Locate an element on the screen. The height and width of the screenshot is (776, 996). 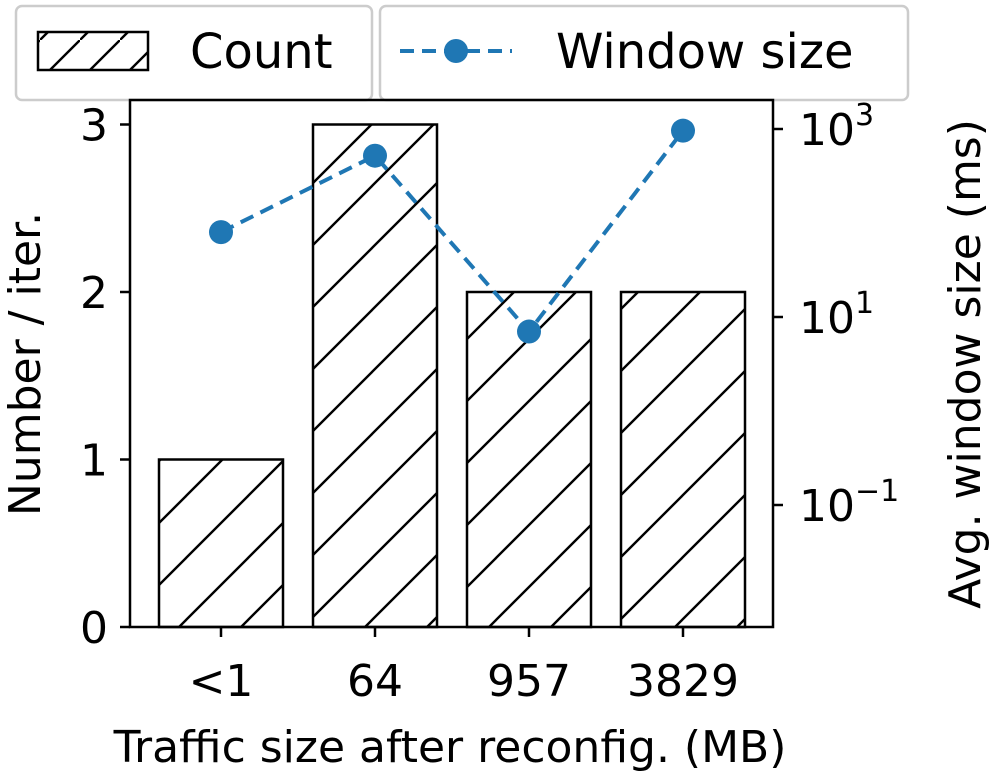
left-tick-label-2: 2 is located at coordinates (94, 293).